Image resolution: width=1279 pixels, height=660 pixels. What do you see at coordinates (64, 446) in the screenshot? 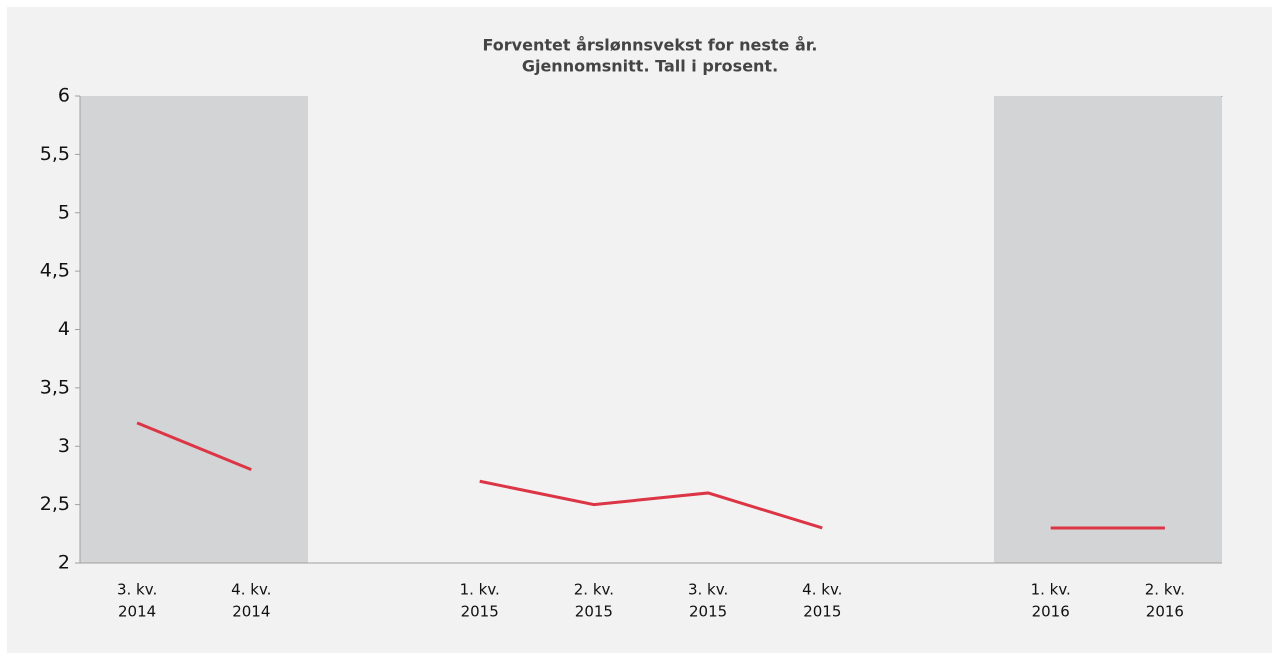
I see `y-tick-label: 3` at bounding box center [64, 446].